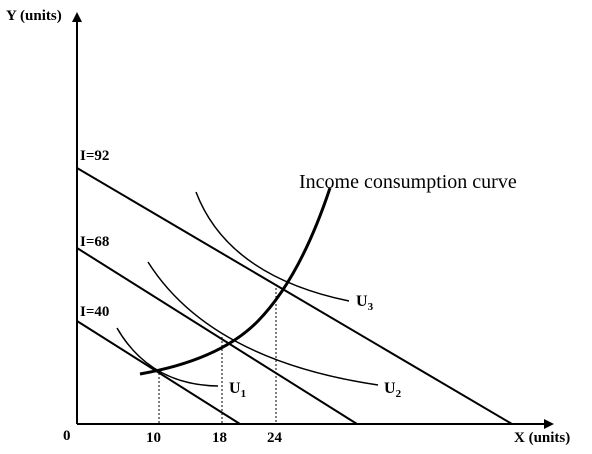 The height and width of the screenshot is (454, 592). Describe the element at coordinates (94, 156) in the screenshot. I see `budget-label-i92: I=92` at that location.